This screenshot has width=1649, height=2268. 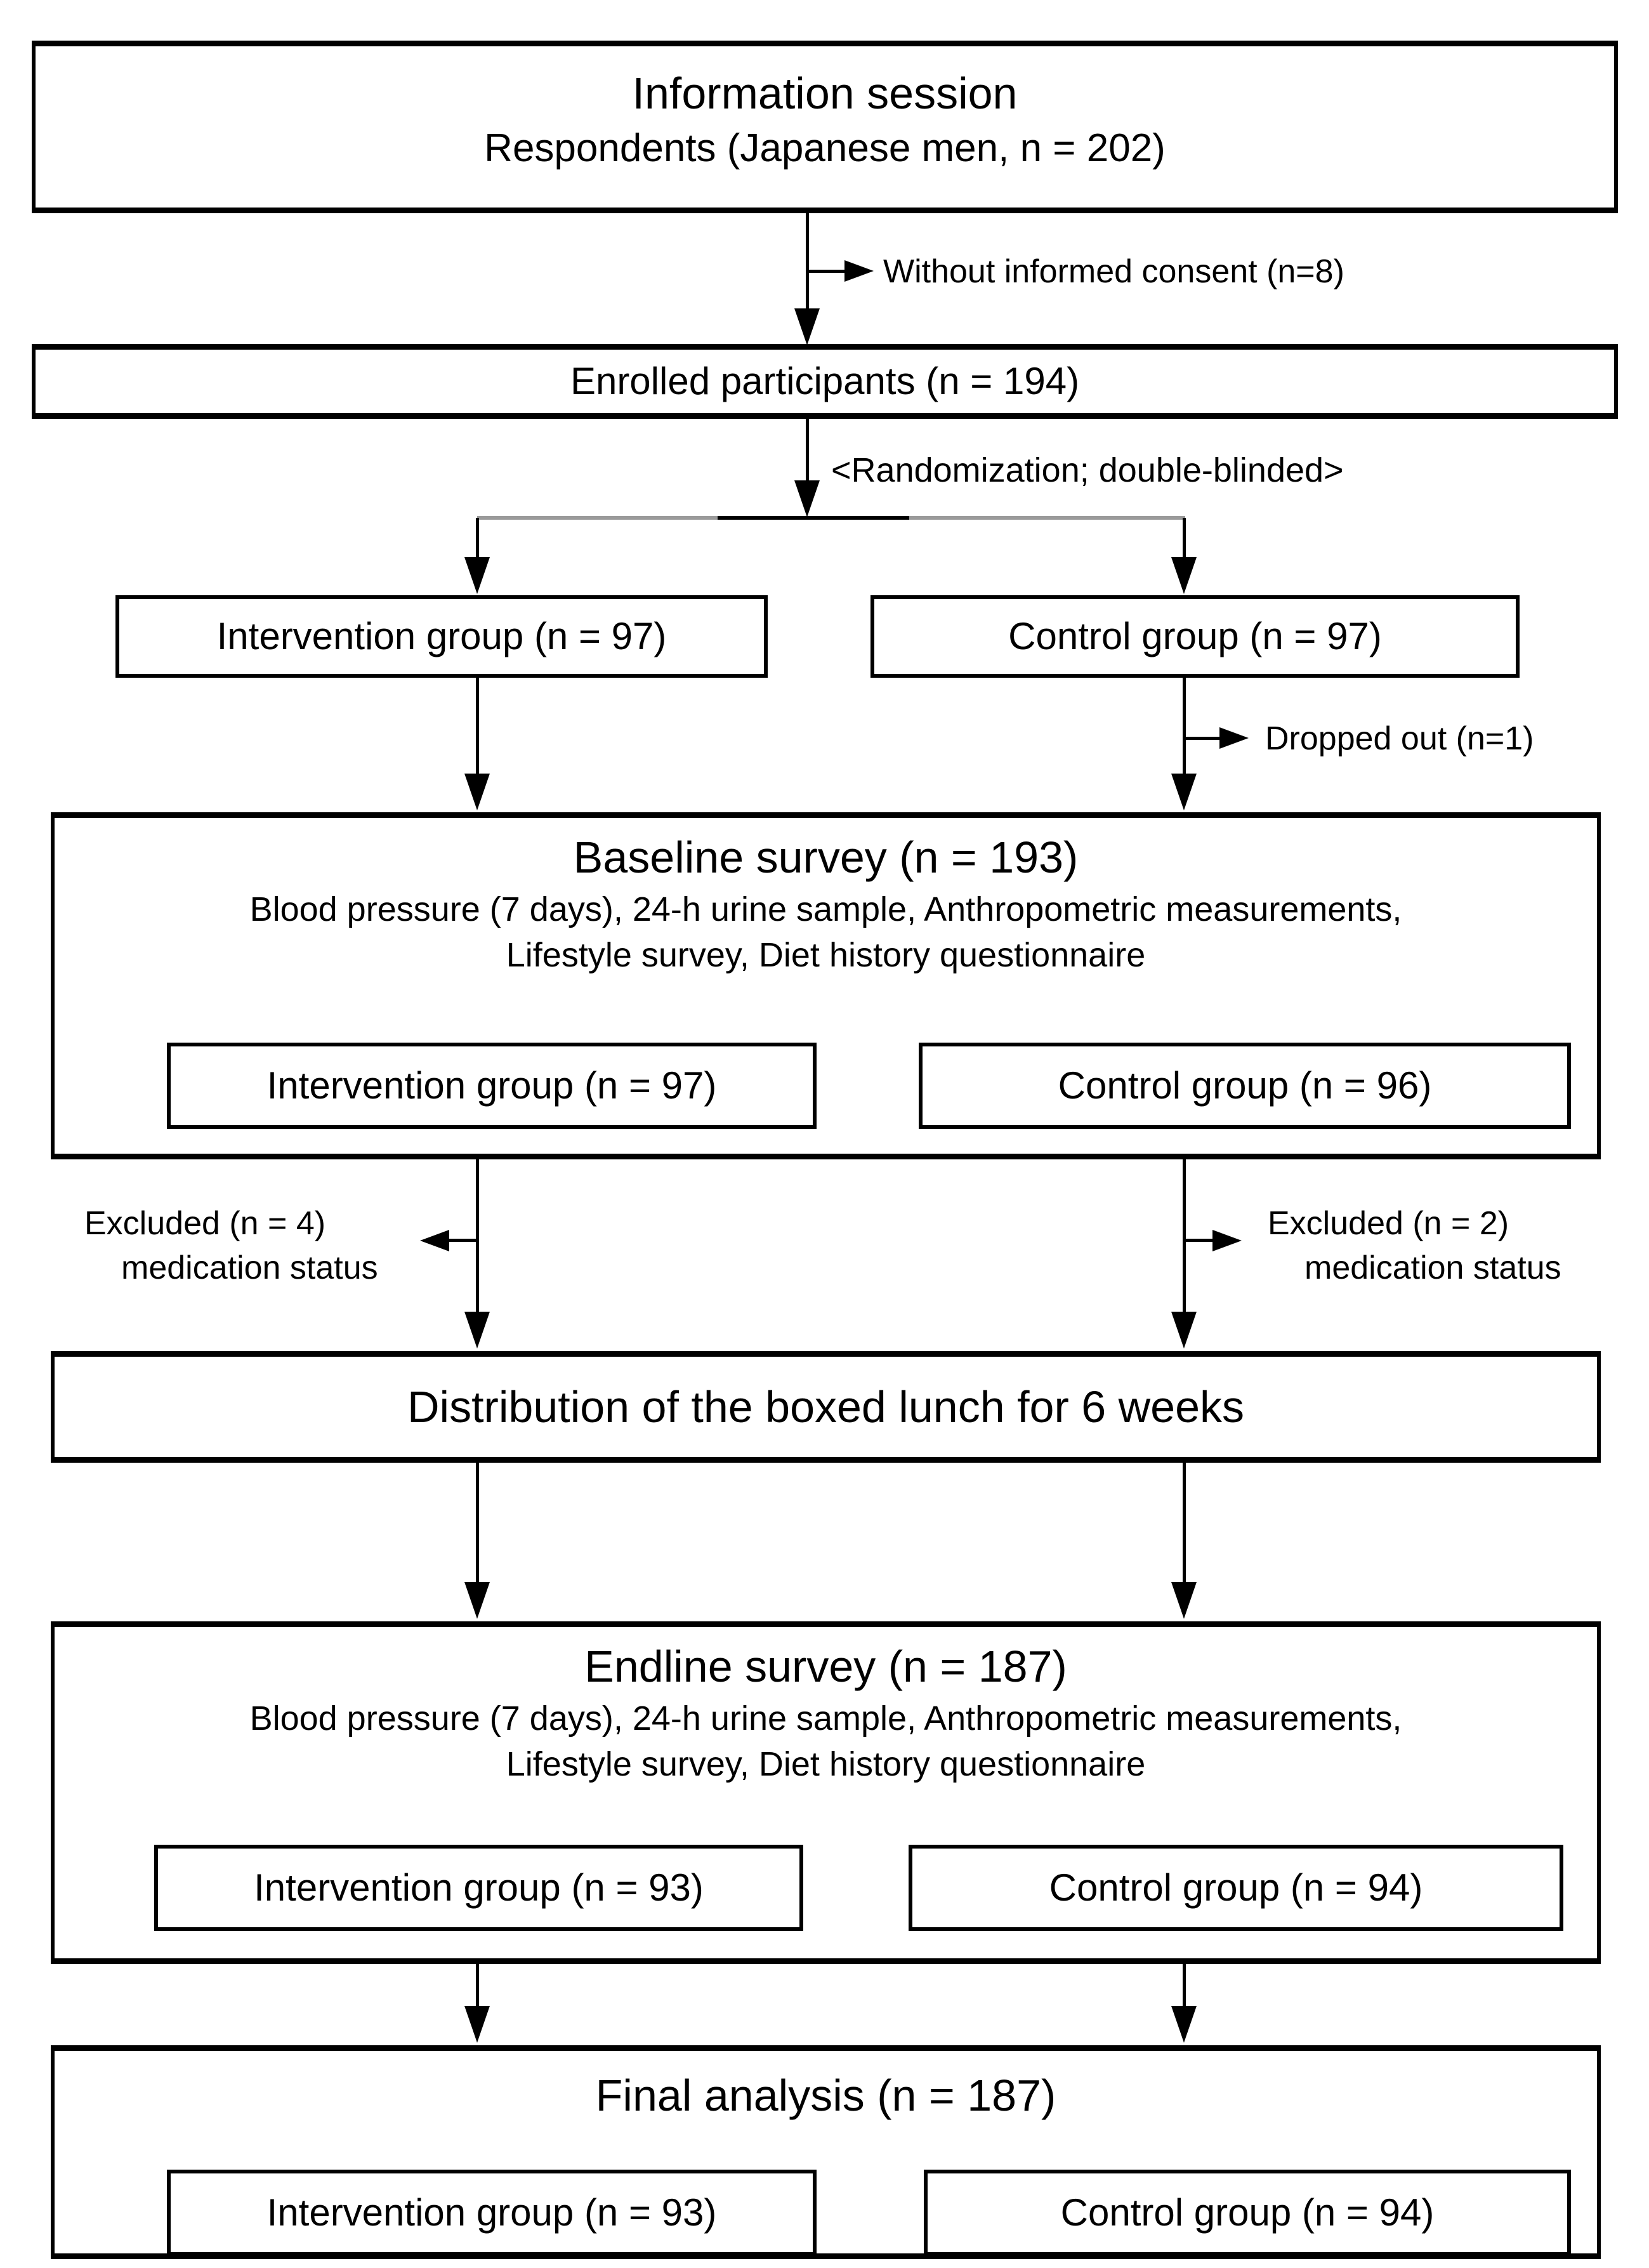 What do you see at coordinates (477, 2025) in the screenshot?
I see `arrowhead-int-into-final` at bounding box center [477, 2025].